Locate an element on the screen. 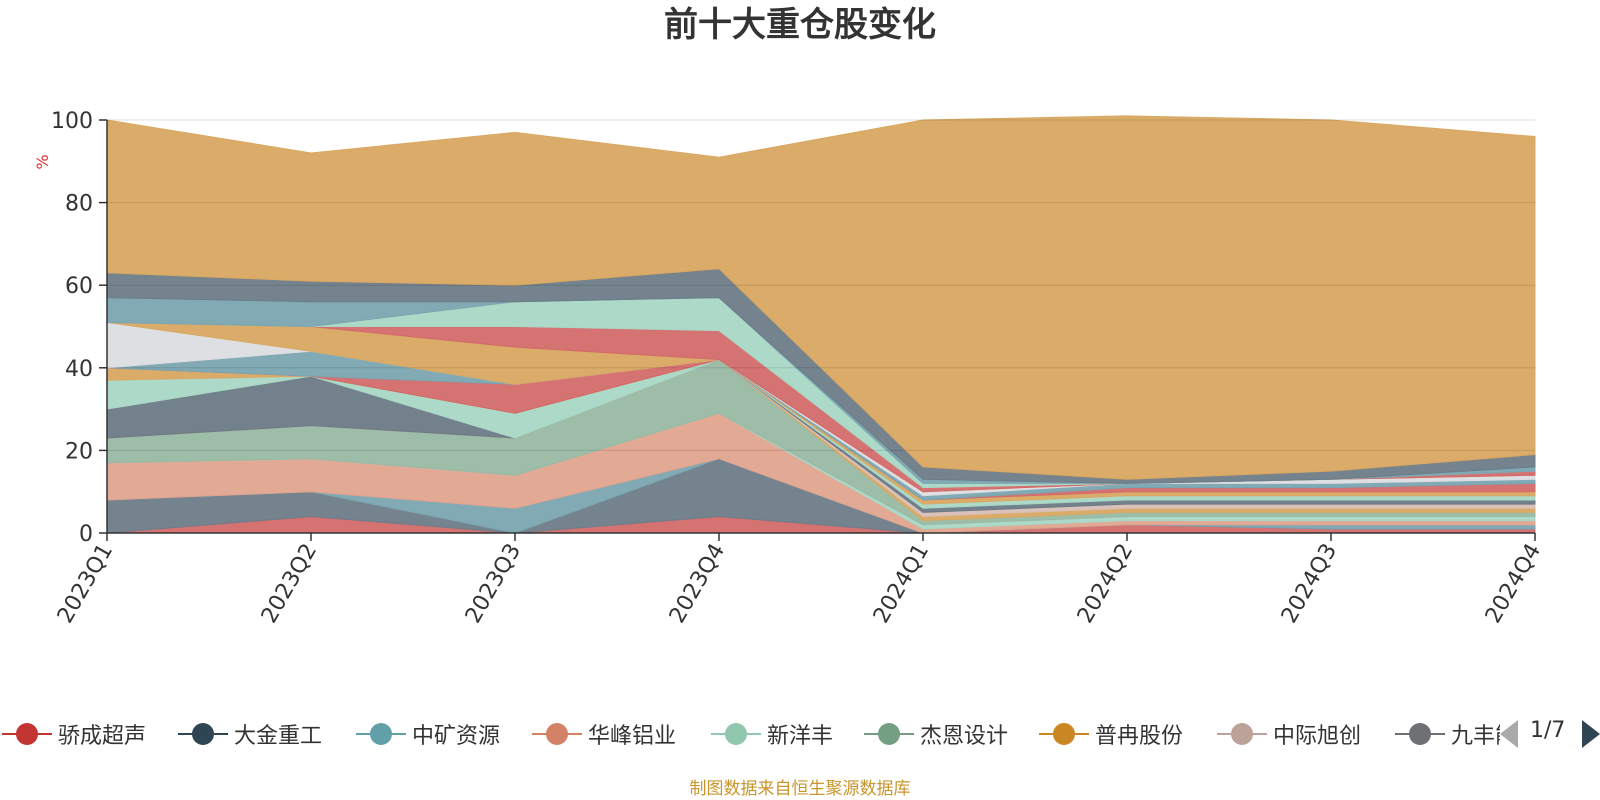 The height and width of the screenshot is (800, 1600). x-tick-label: 2024Q3 is located at coordinates (1309, 584).